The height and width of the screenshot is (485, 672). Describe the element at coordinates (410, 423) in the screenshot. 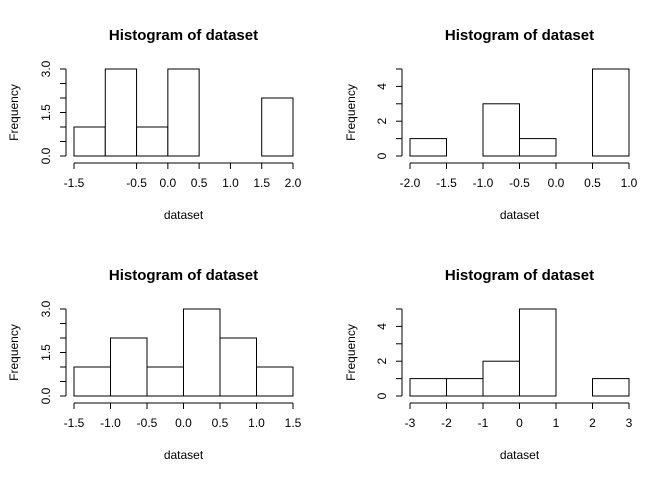

I see `x-tick-label: -3` at that location.